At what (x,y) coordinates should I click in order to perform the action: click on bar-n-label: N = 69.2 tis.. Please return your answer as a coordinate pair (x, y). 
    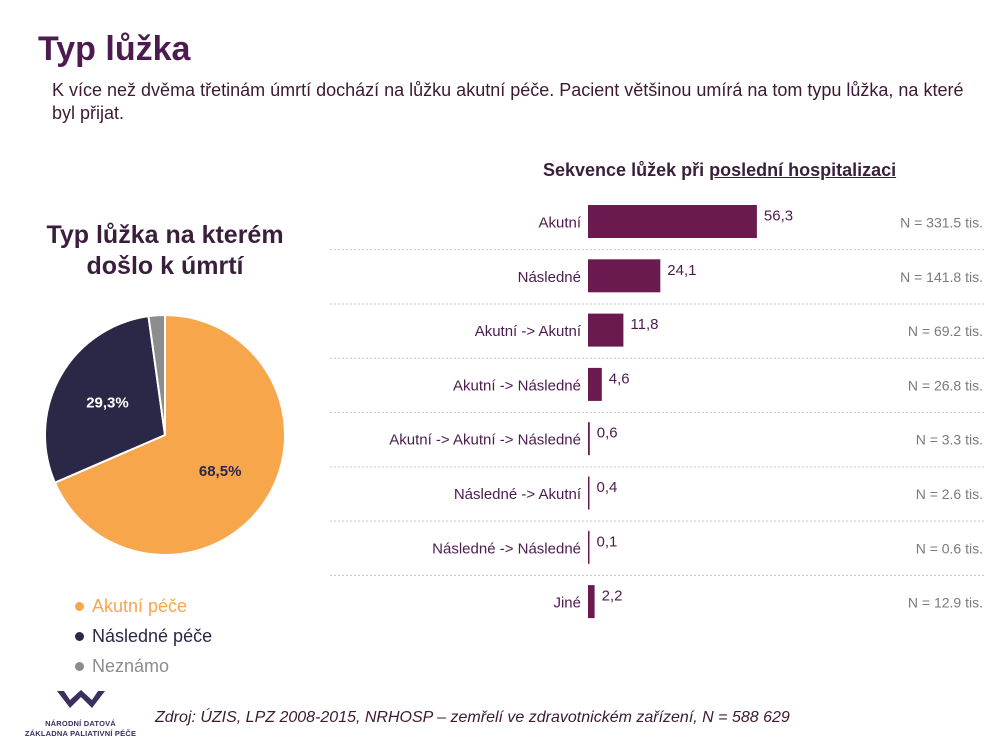
    Looking at the image, I should click on (945, 331).